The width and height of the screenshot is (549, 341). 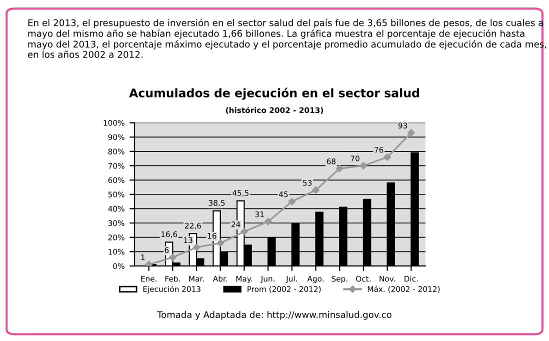 What do you see at coordinates (274, 94) in the screenshot?
I see `chart-title: Acumulados de ejecución en el sector salud` at bounding box center [274, 94].